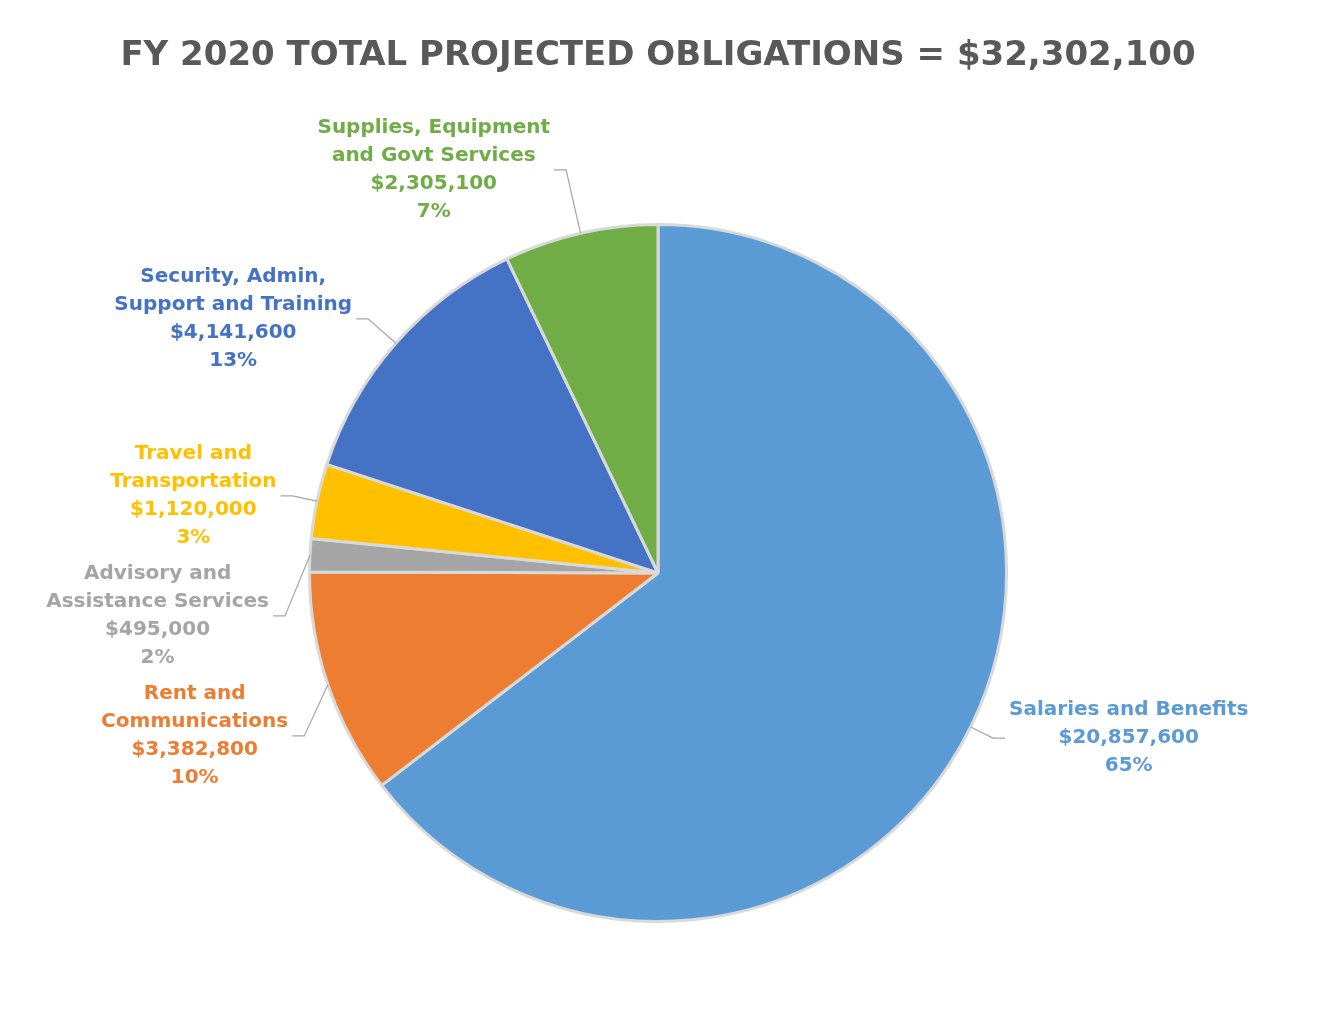  Describe the element at coordinates (157, 586) in the screenshot. I see `slice-label: Advisory and Assistance Services` at that location.